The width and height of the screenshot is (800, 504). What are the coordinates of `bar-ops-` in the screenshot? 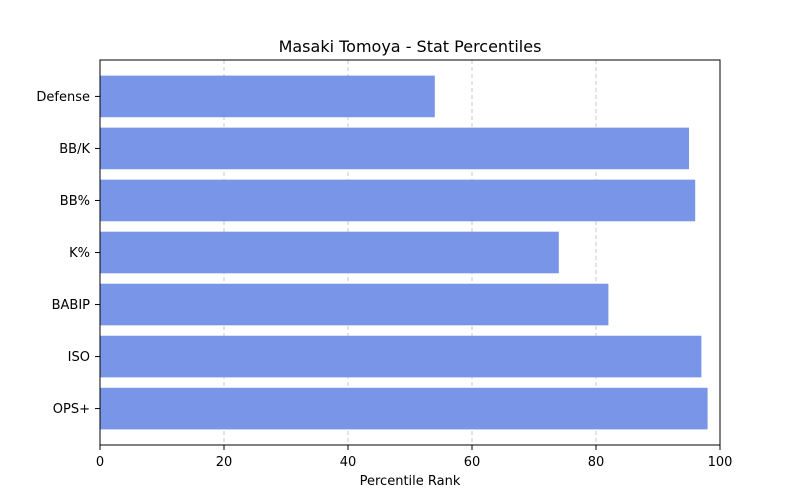 It's located at (404, 408).